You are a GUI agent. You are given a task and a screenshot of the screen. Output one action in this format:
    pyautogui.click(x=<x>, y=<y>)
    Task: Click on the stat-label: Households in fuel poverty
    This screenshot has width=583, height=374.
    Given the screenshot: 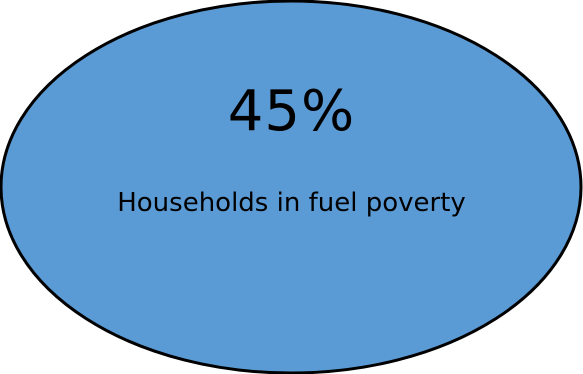 What is the action you would take?
    pyautogui.click(x=291, y=203)
    